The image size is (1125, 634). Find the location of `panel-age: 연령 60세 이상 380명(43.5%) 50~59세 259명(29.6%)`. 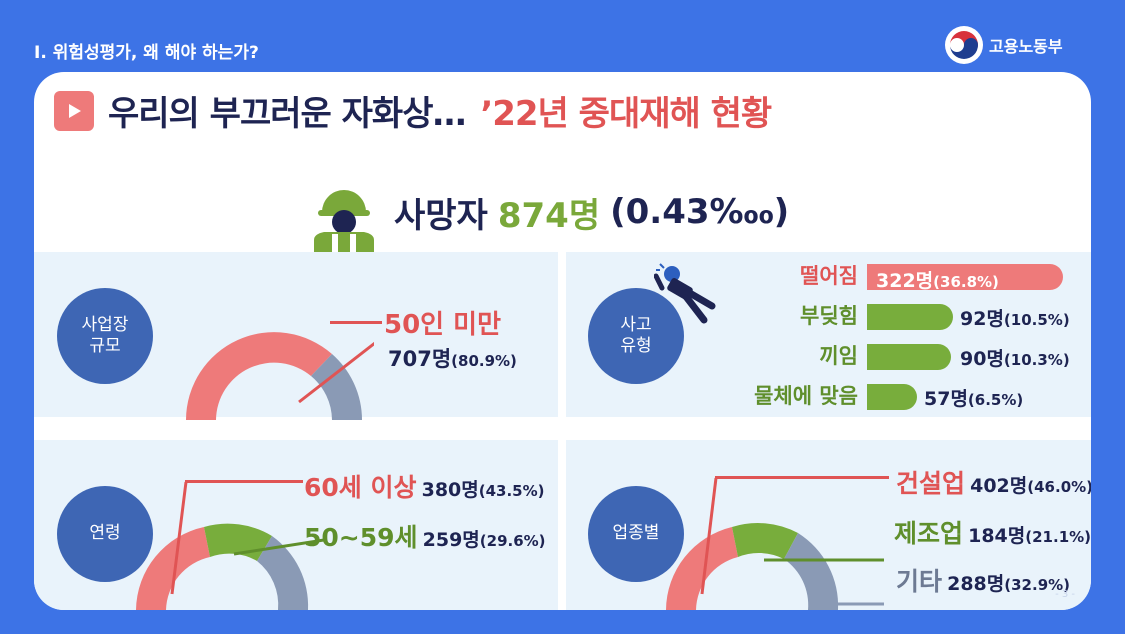

panel-age: 연령 60세 이상 380명(43.5%) 50~59세 259명(29.6%) is located at coordinates (296, 525).